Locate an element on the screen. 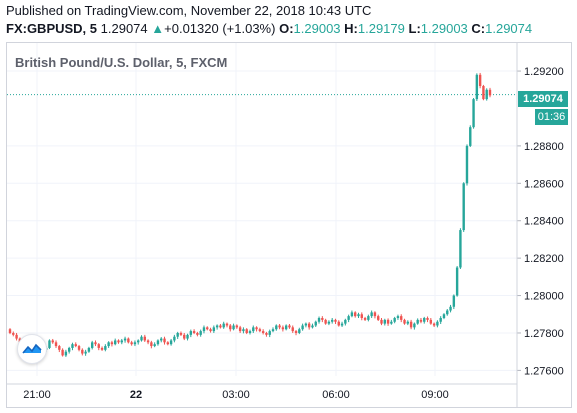 Image resolution: width=577 pixels, height=413 pixels. last-price-tag: 1.29074 is located at coordinates (543, 99).